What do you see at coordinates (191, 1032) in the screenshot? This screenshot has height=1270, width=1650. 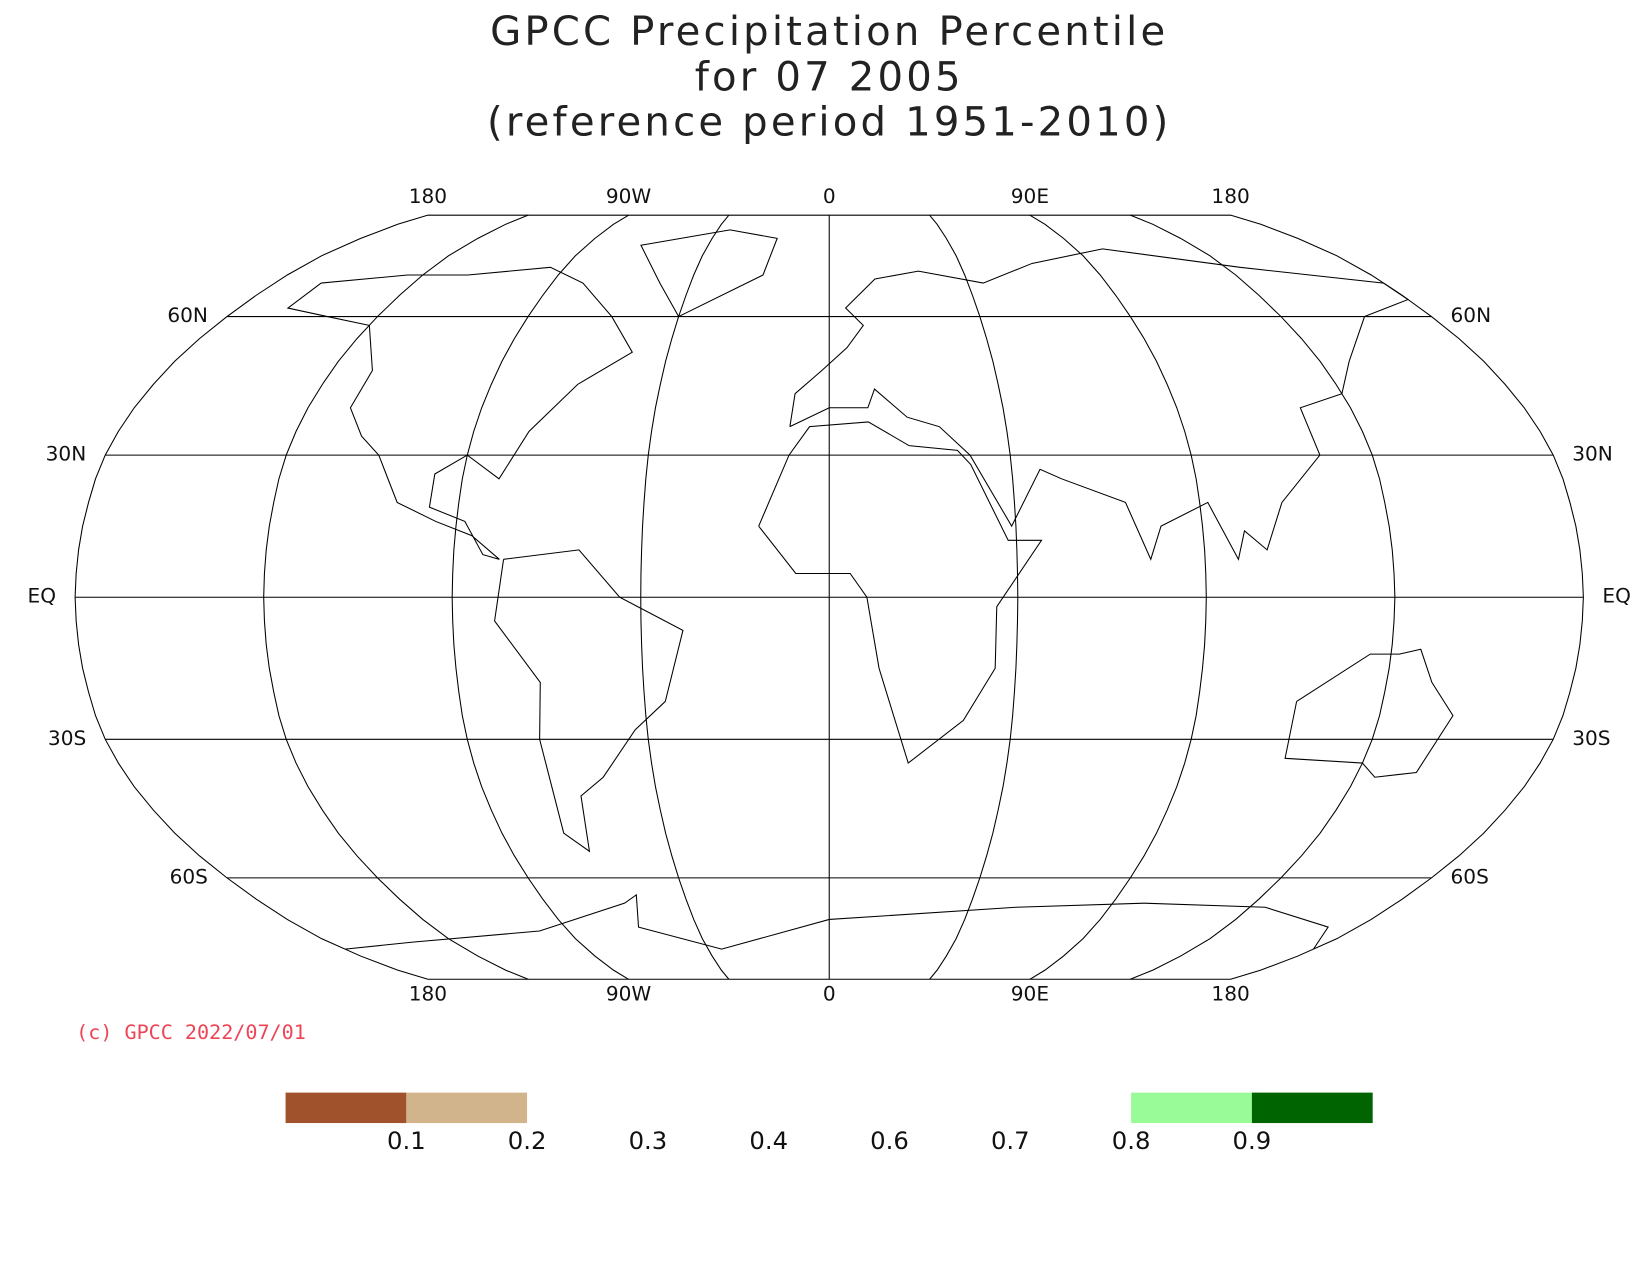 I see `credit: (c) GPCC 2022/07/01` at bounding box center [191, 1032].